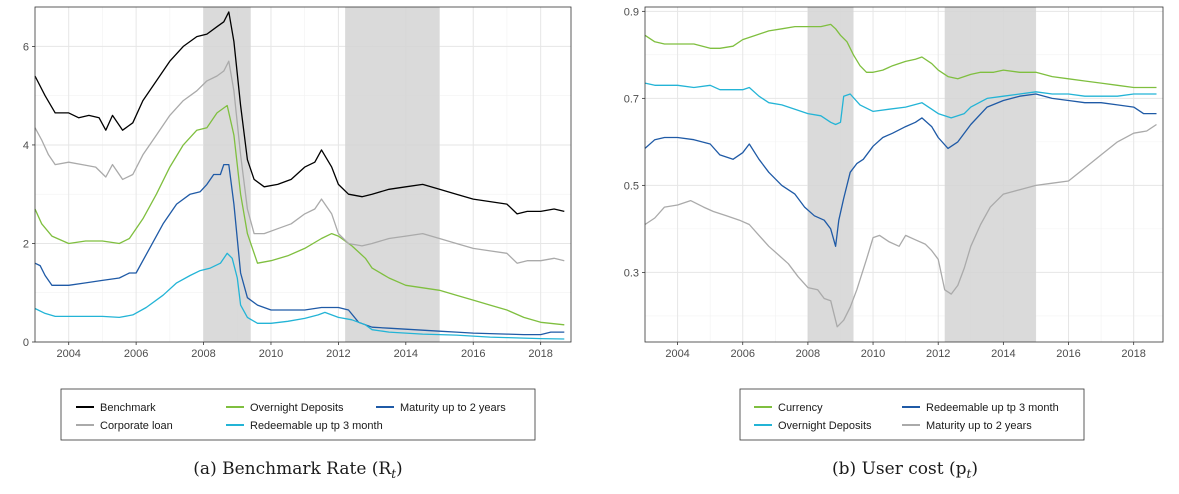 The height and width of the screenshot is (494, 1179). I want to click on y-tick-label: 2, so click(26, 244).